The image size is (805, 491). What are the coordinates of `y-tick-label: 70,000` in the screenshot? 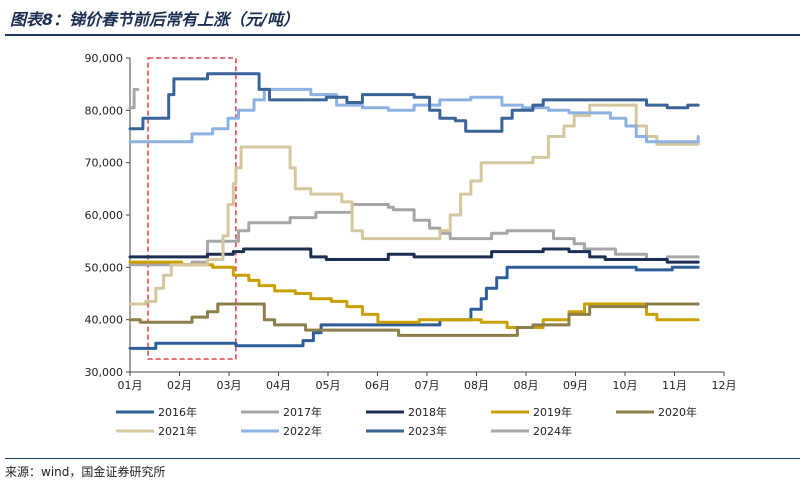 It's located at (104, 163).